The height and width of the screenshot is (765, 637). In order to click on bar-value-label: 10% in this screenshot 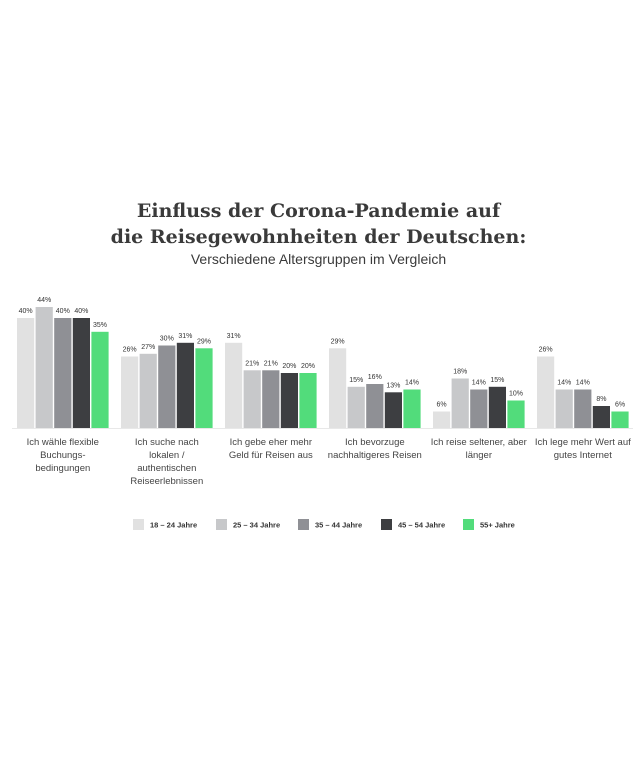, I will do `click(516, 394)`.